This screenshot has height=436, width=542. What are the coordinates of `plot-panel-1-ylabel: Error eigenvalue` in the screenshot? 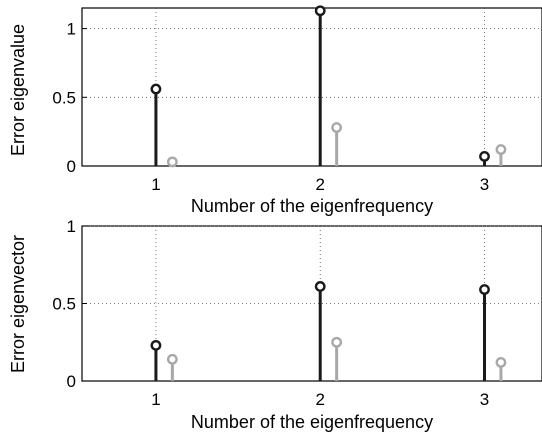 It's located at (18, 90).